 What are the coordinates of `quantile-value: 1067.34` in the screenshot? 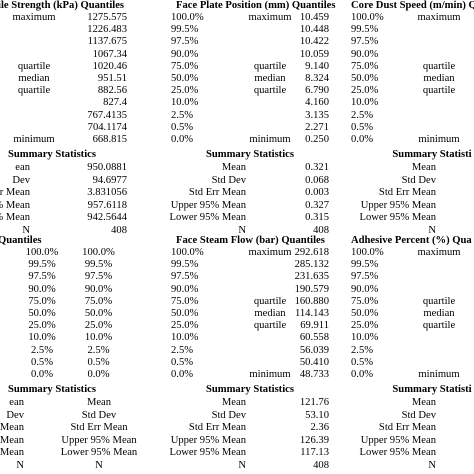 It's located at (109, 54).